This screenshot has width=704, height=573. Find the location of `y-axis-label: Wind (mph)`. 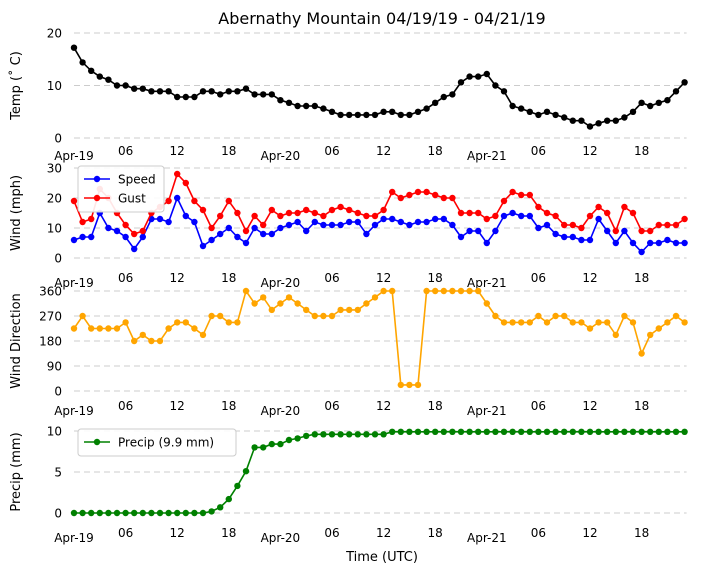

y-axis-label: Wind (mph) is located at coordinates (16, 213).